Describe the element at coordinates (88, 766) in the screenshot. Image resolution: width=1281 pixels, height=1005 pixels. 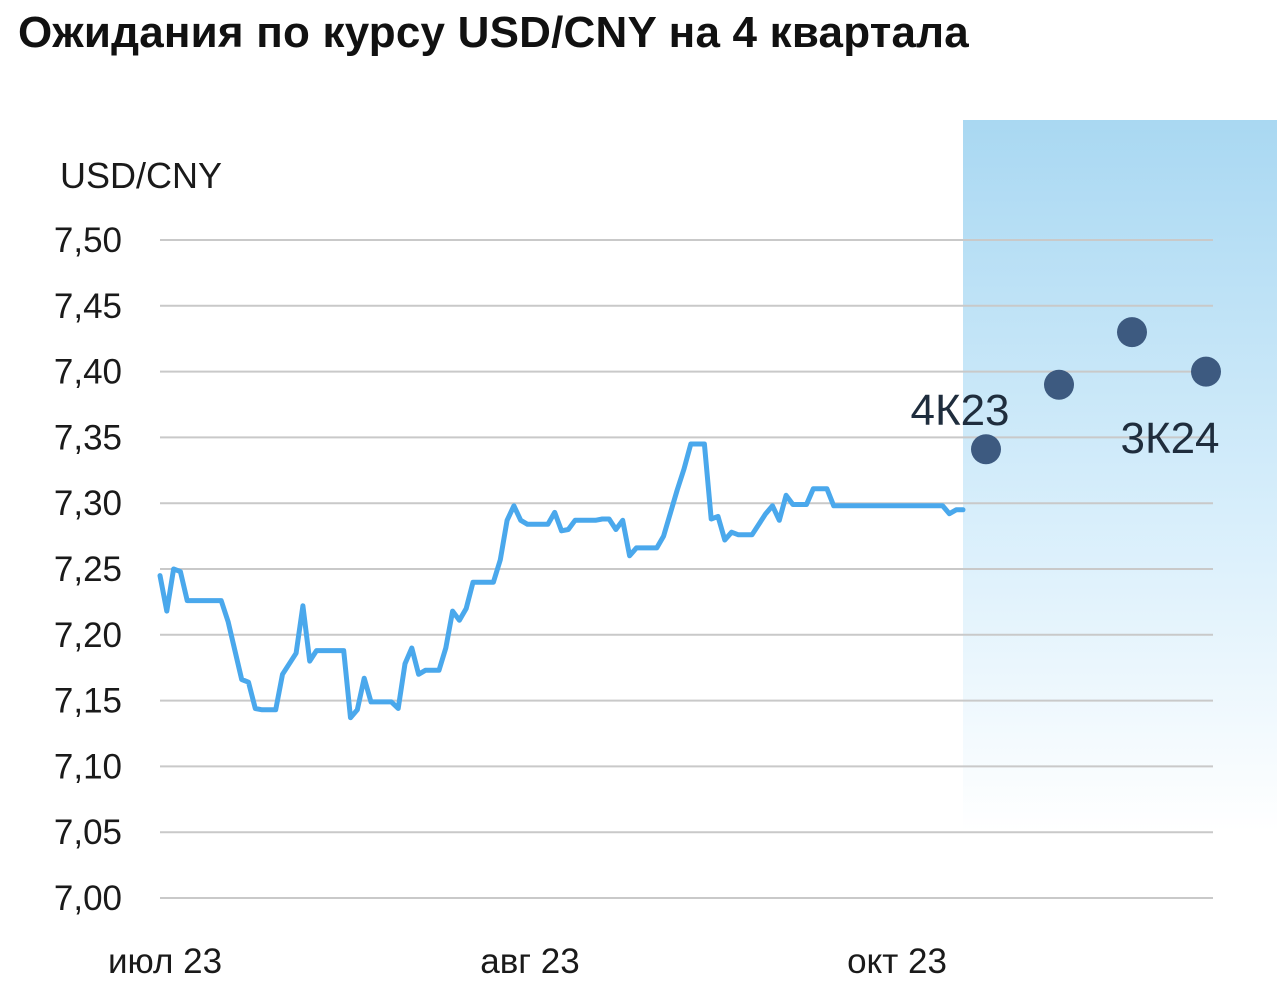
I see `y-tick-label: 7,10` at that location.